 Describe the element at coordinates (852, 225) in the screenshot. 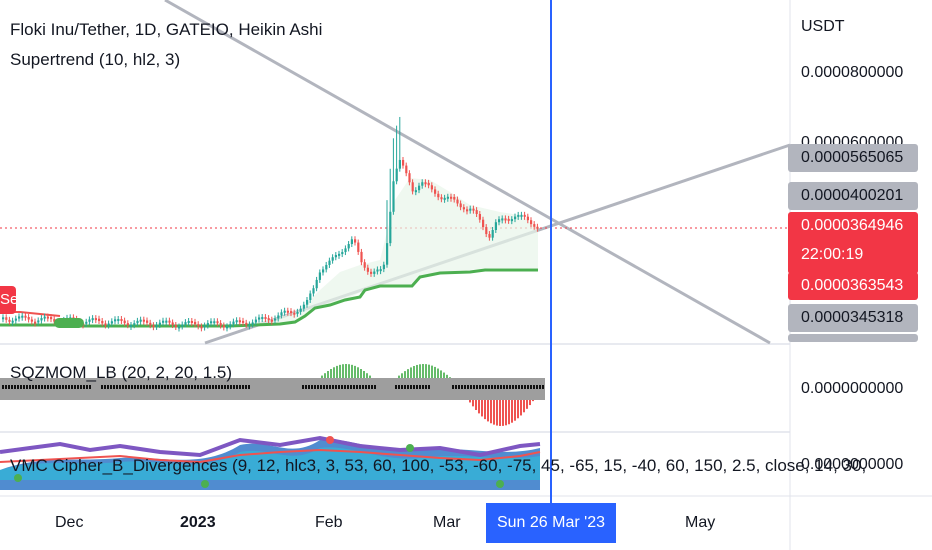

I see `last-price-value: 0.0000364946` at that location.